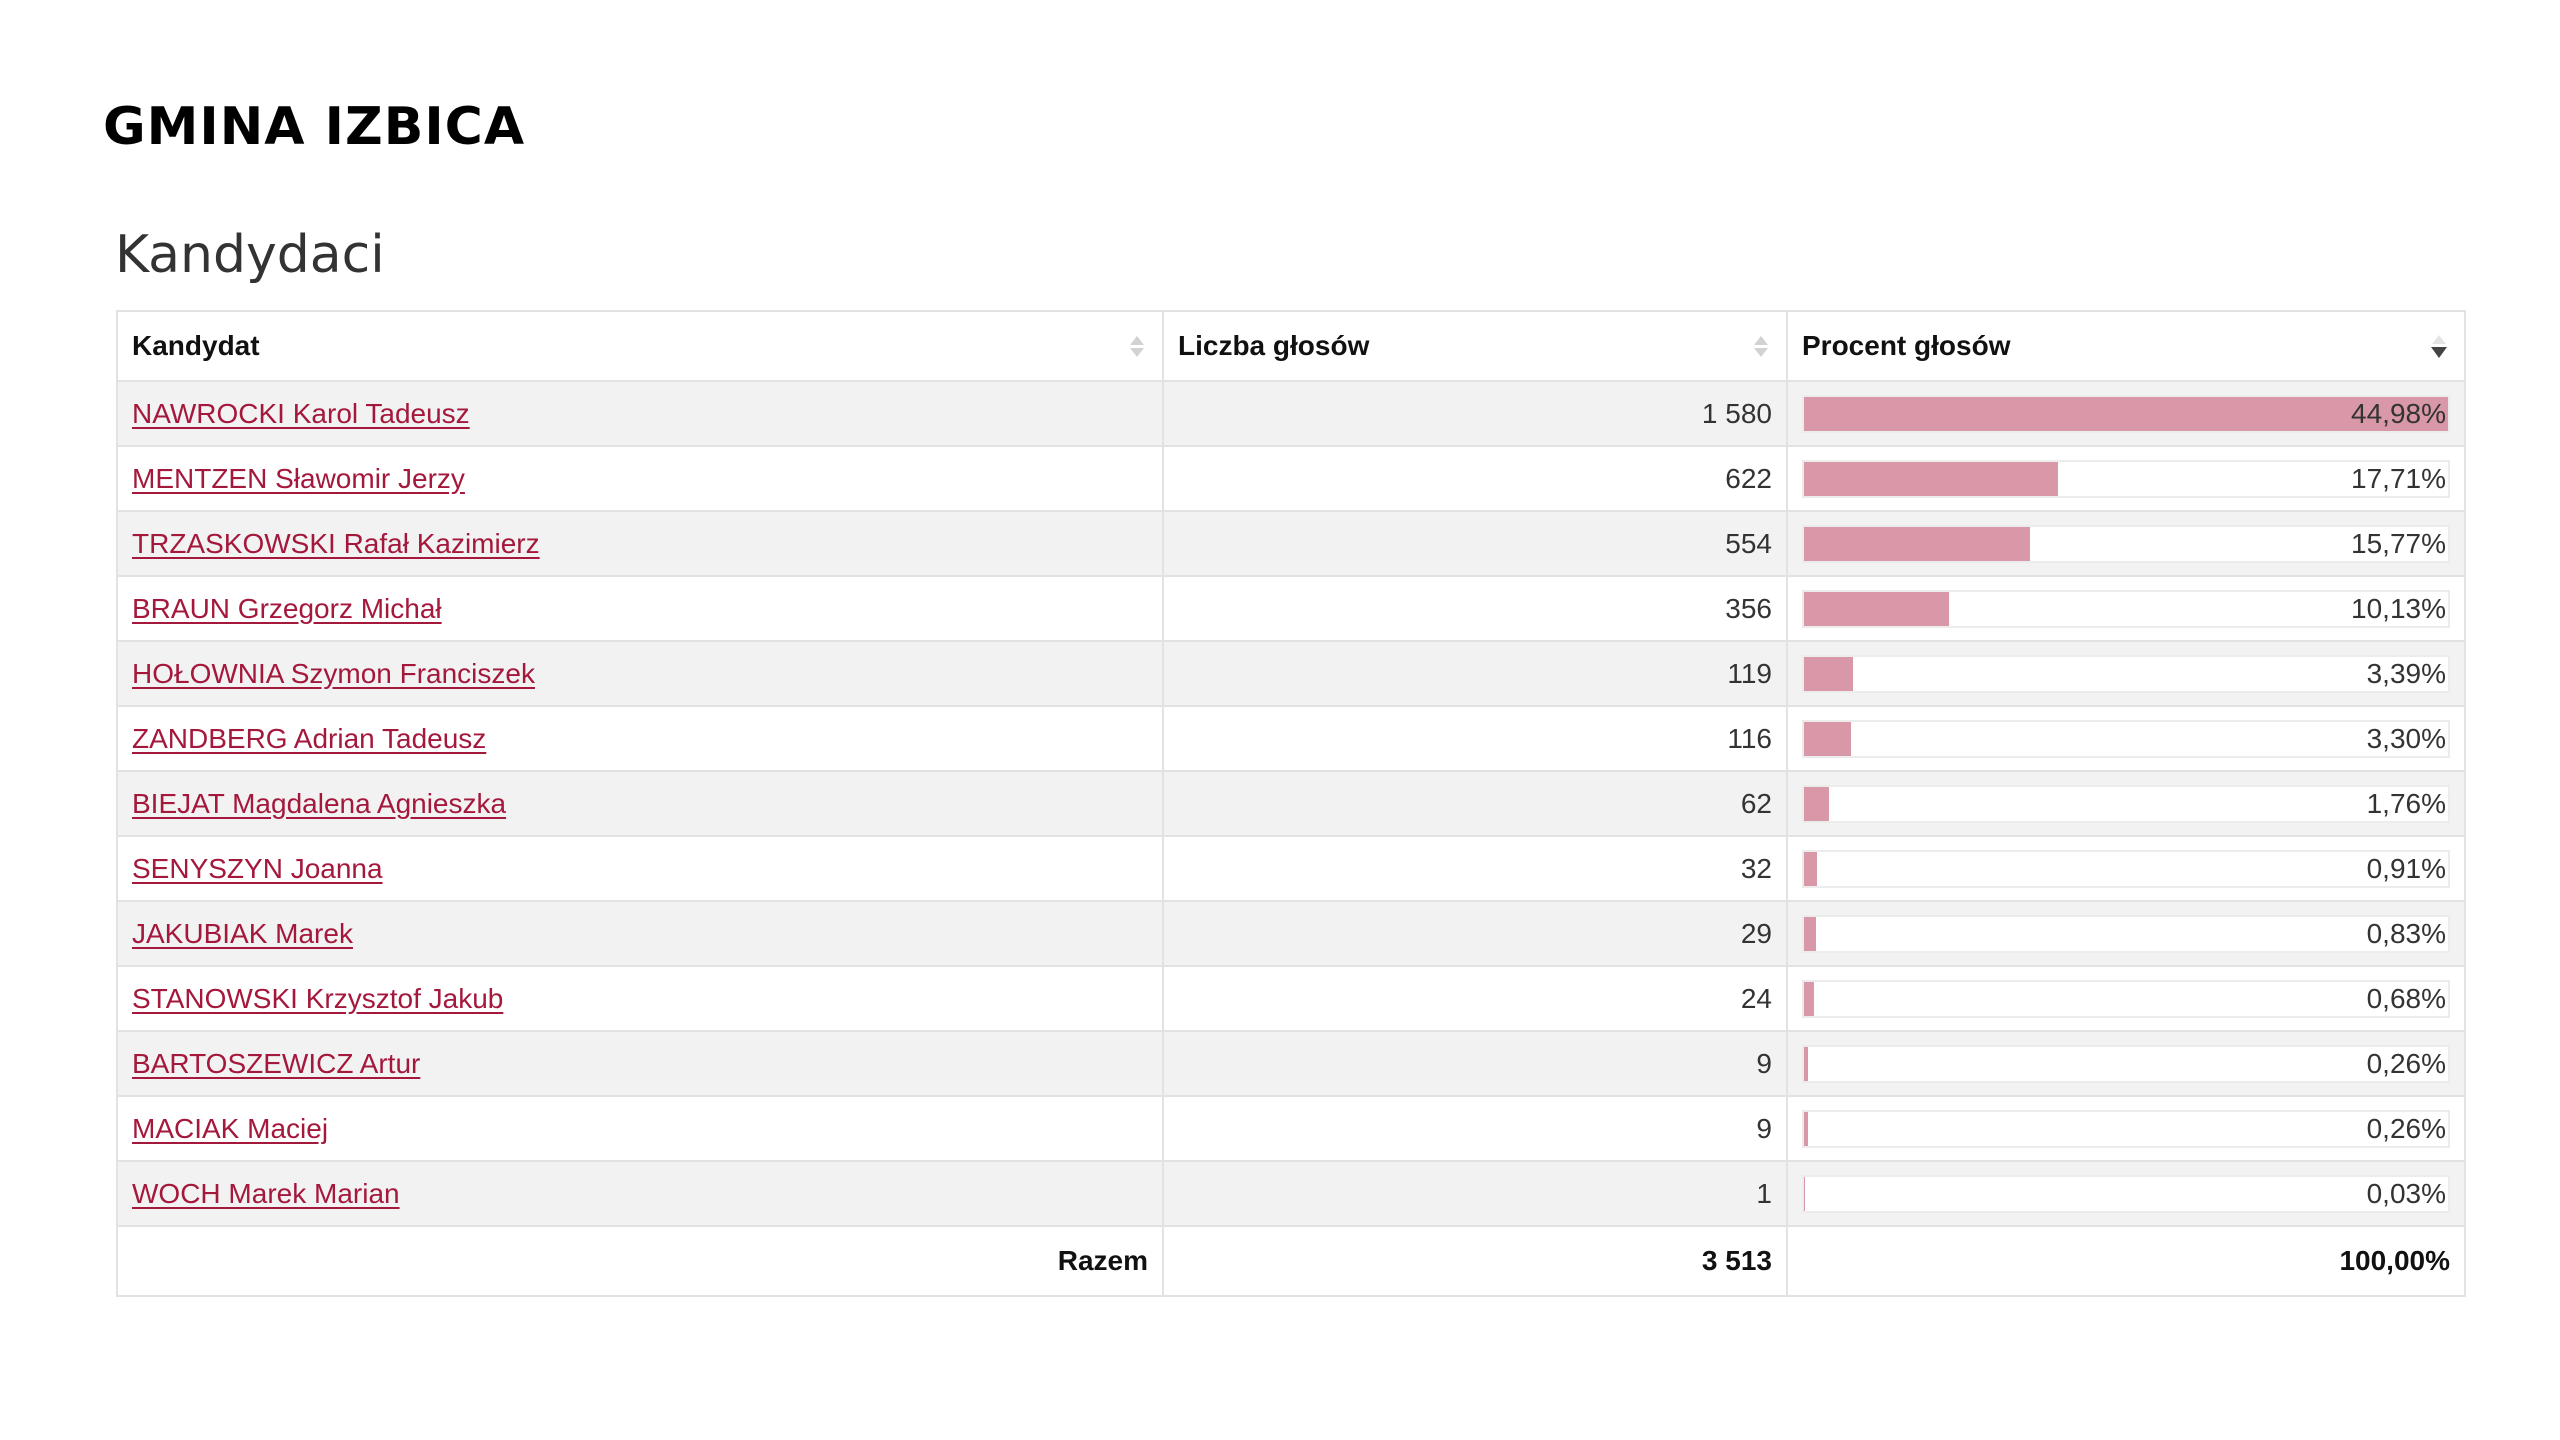  Describe the element at coordinates (1291, 933) in the screenshot. I see `table-row: JAKUBIAK Marek 29 0,83%` at that location.